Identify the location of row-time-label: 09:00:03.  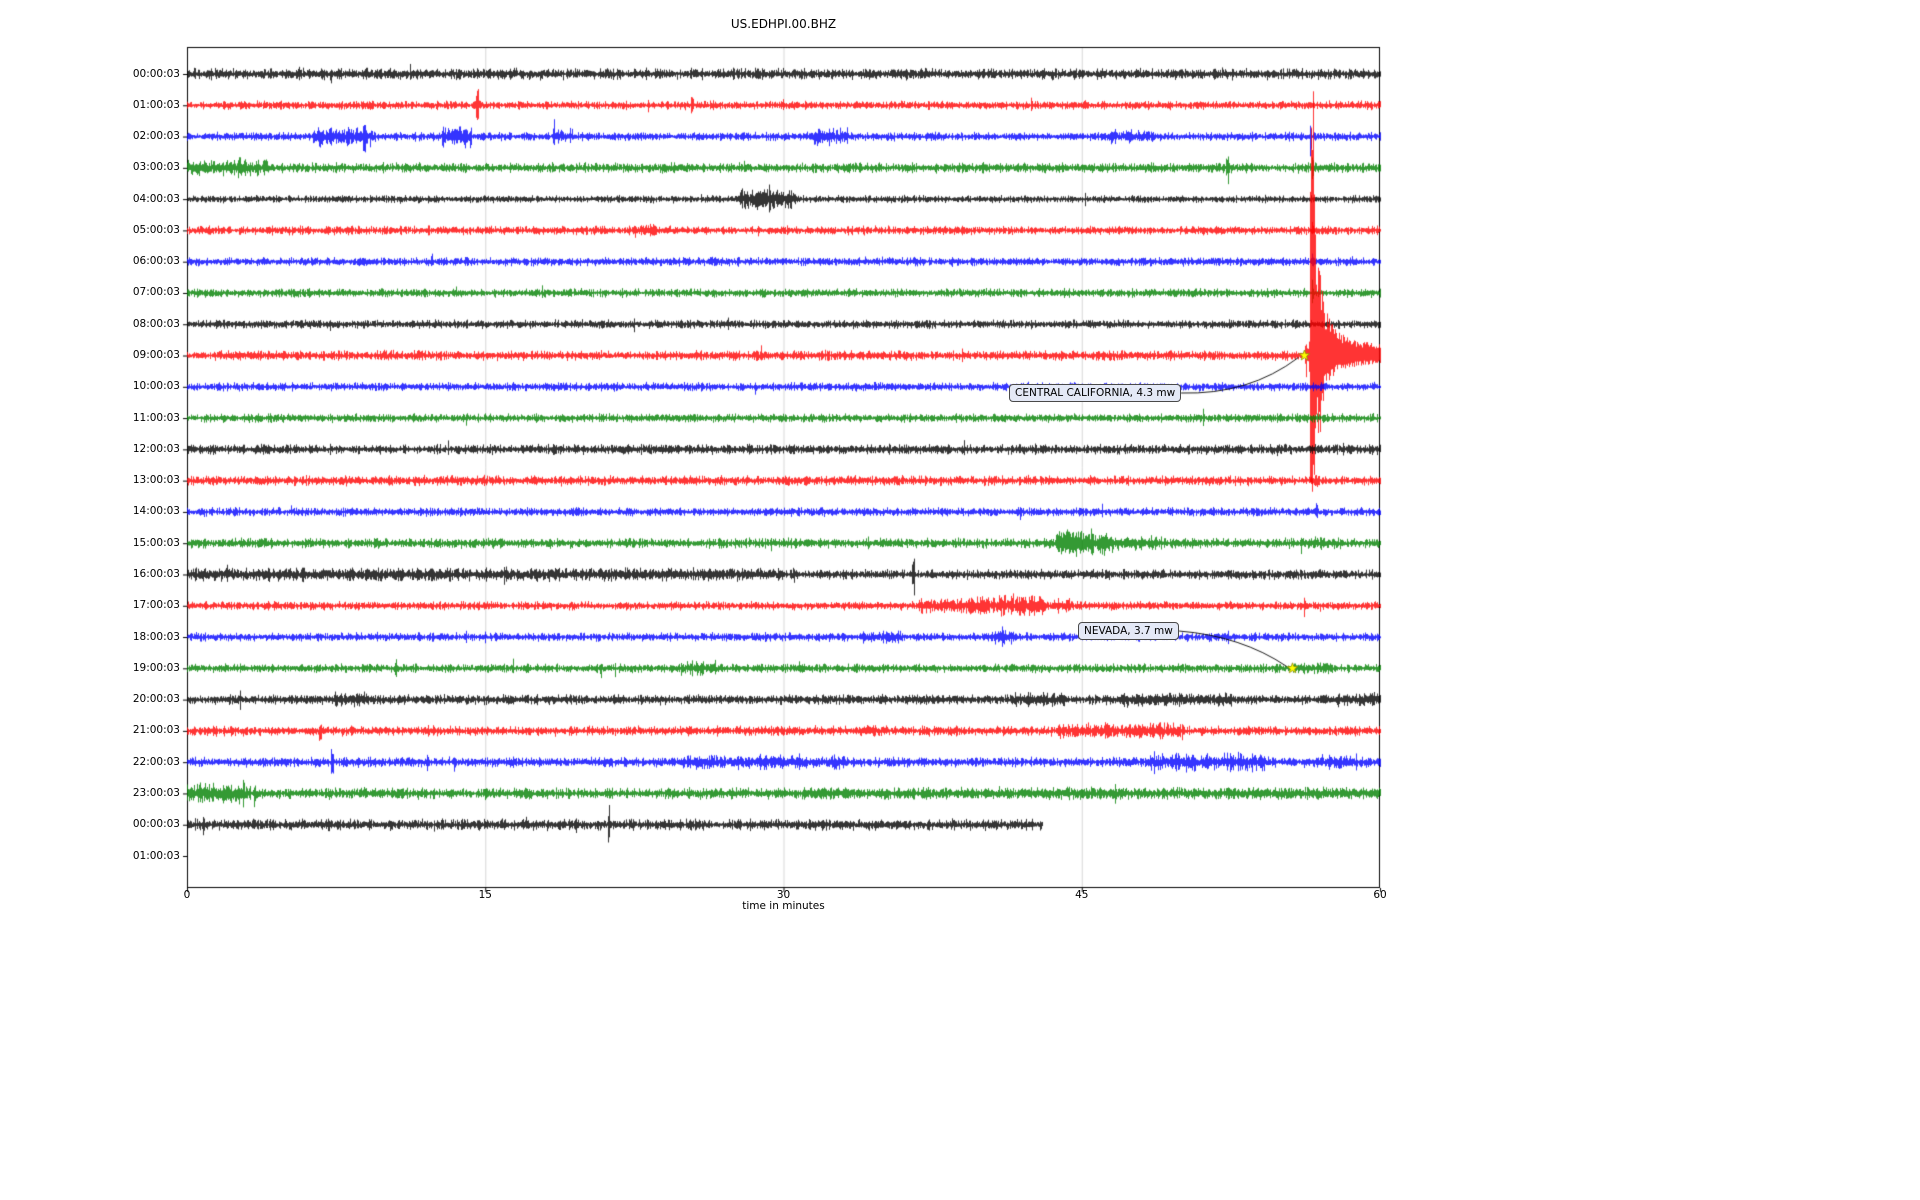
(156, 355).